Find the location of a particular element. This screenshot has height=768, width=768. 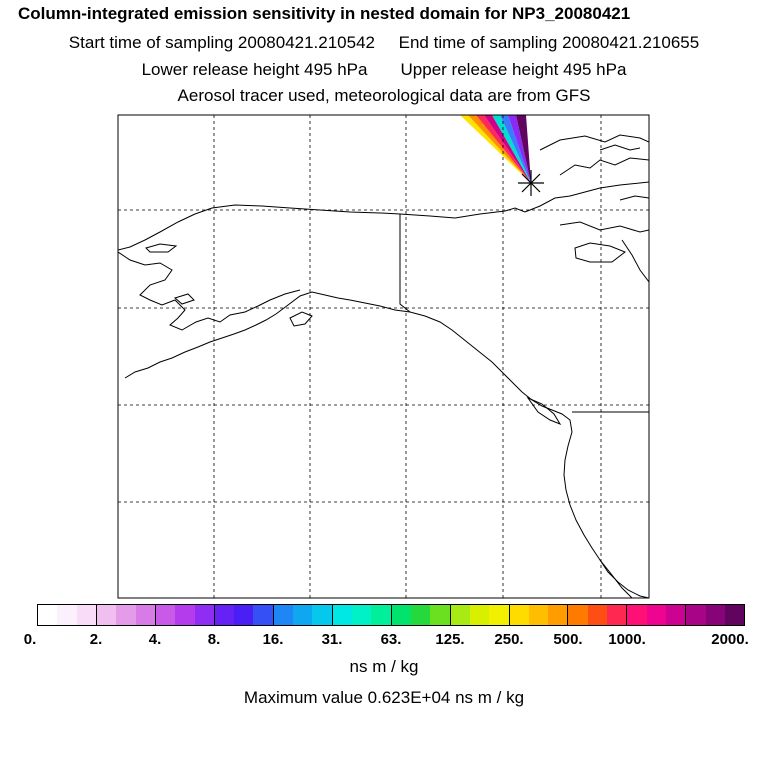

colorbar-tick-label: 2000. is located at coordinates (730, 639).